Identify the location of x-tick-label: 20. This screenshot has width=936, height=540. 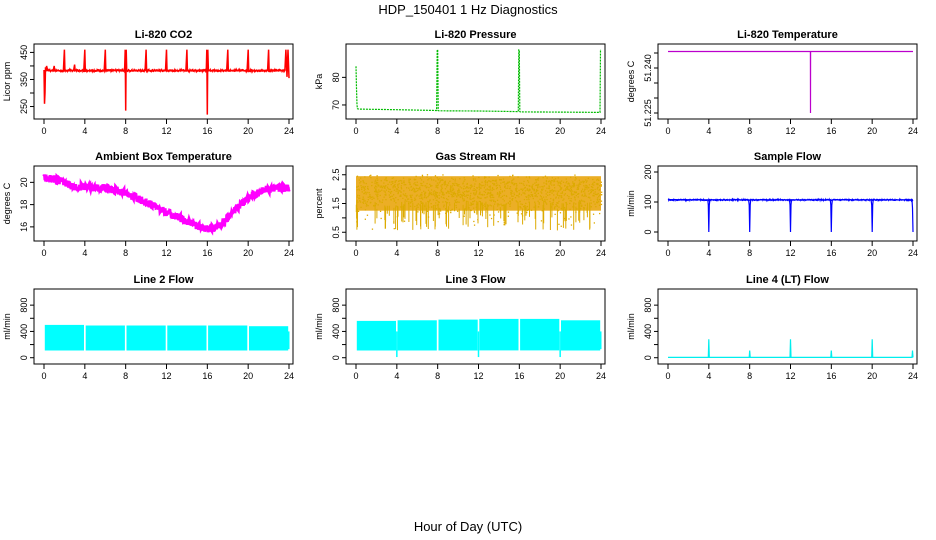
(872, 131).